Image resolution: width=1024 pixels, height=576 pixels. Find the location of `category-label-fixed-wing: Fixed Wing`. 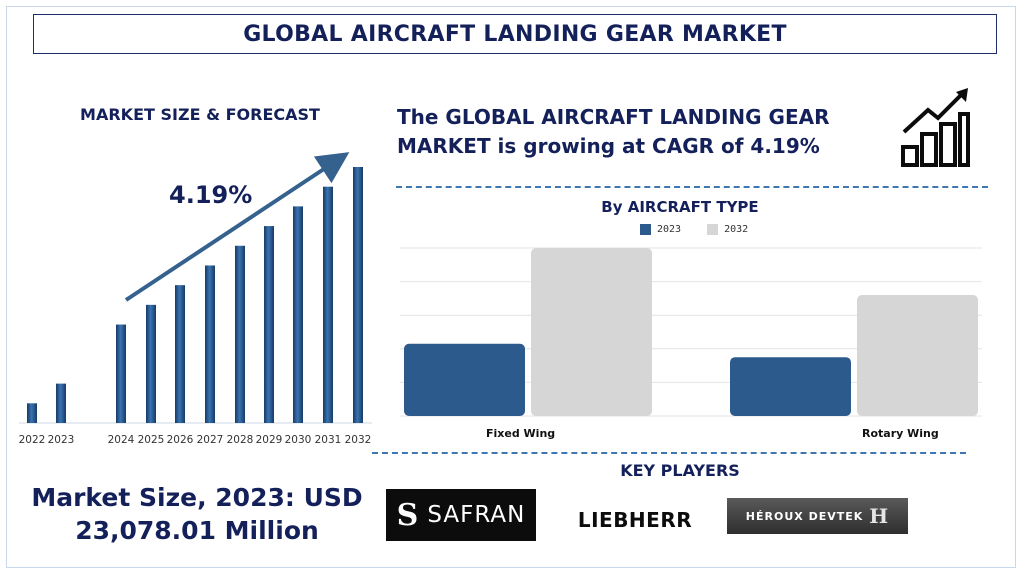

category-label-fixed-wing: Fixed Wing is located at coordinates (521, 433).